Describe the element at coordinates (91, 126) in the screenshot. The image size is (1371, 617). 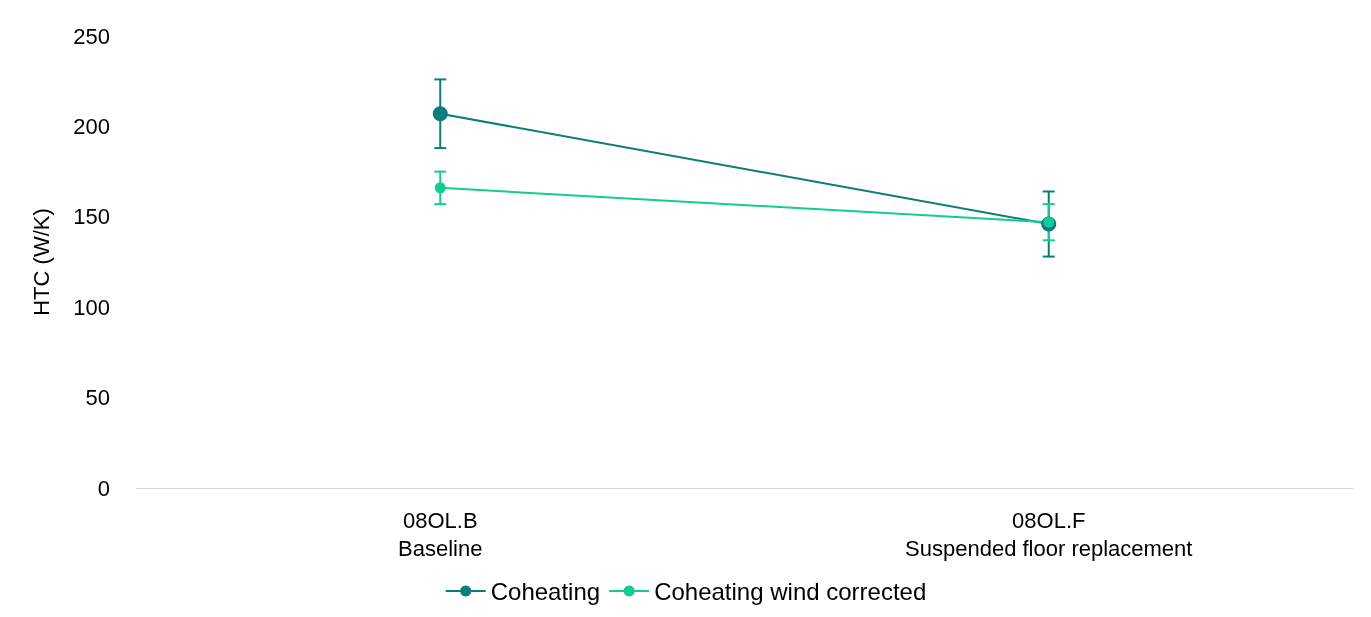
I see `y-tick-label: 200` at that location.